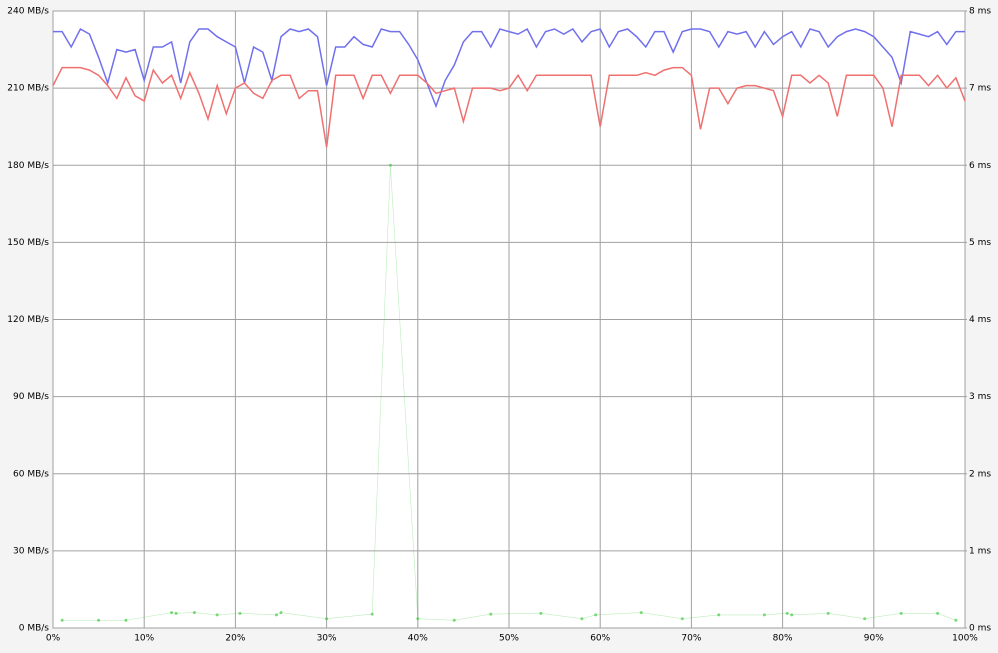 Image resolution: width=998 pixels, height=653 pixels. Describe the element at coordinates (980, 629) in the screenshot. I see `y2-tick-label: 0 ms` at that location.